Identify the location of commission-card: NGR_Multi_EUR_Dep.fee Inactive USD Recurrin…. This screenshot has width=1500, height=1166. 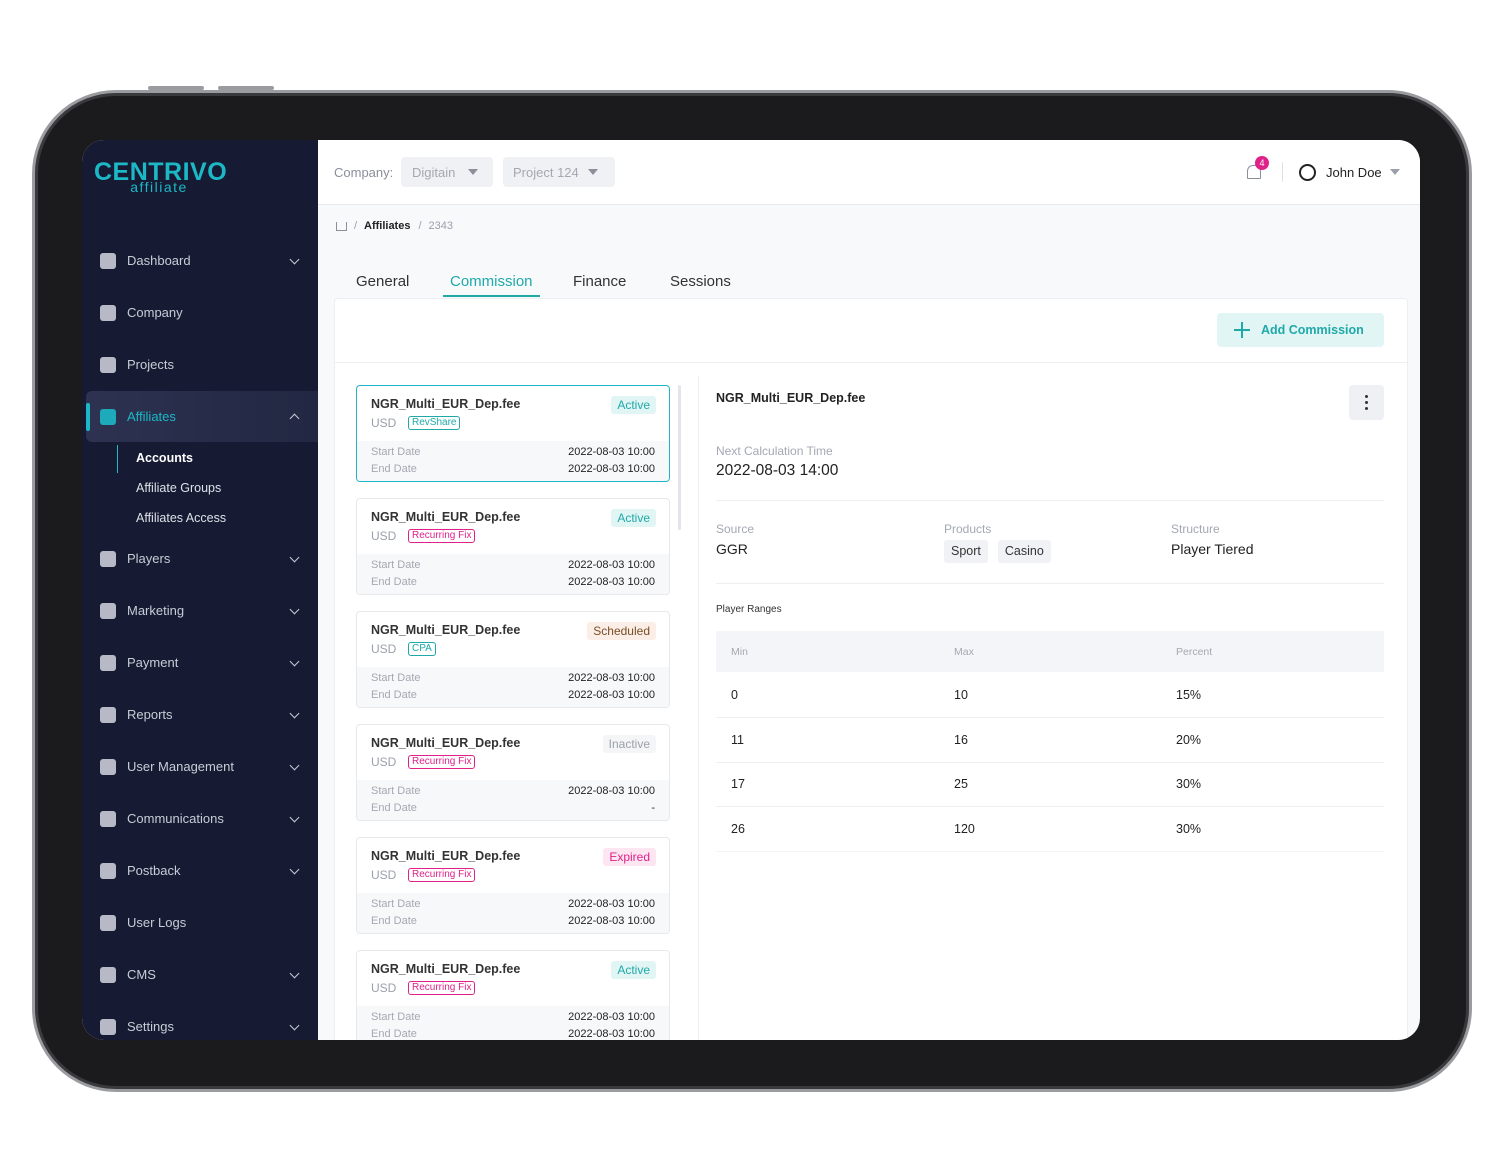
(513, 772).